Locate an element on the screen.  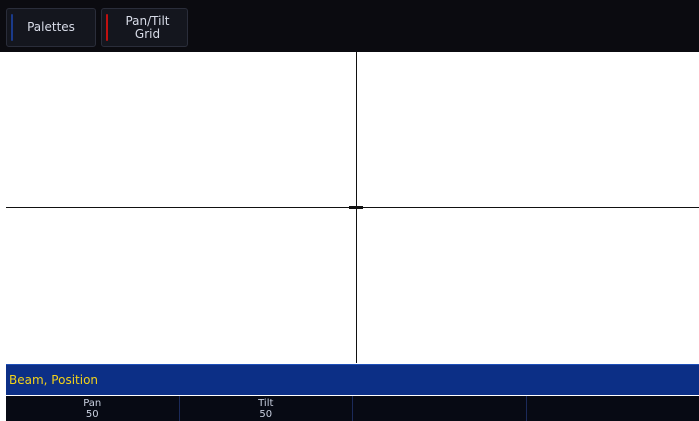
encoder-pan: Pan 50 is located at coordinates (93, 408).